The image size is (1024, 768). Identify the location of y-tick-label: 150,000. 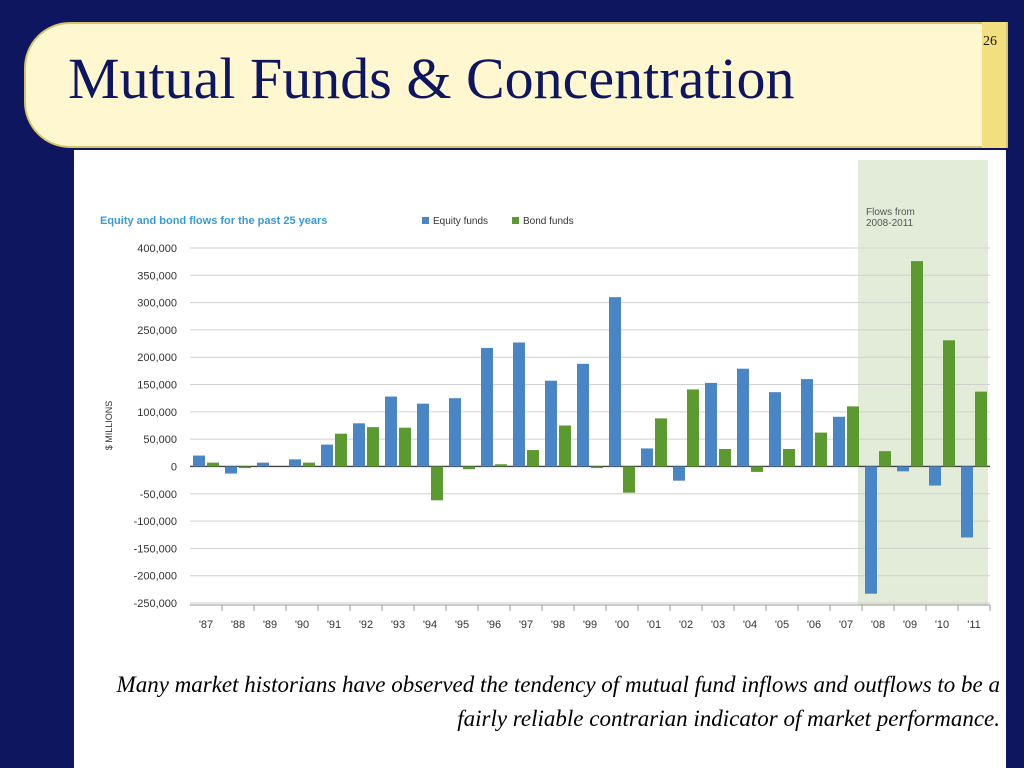
(157, 386).